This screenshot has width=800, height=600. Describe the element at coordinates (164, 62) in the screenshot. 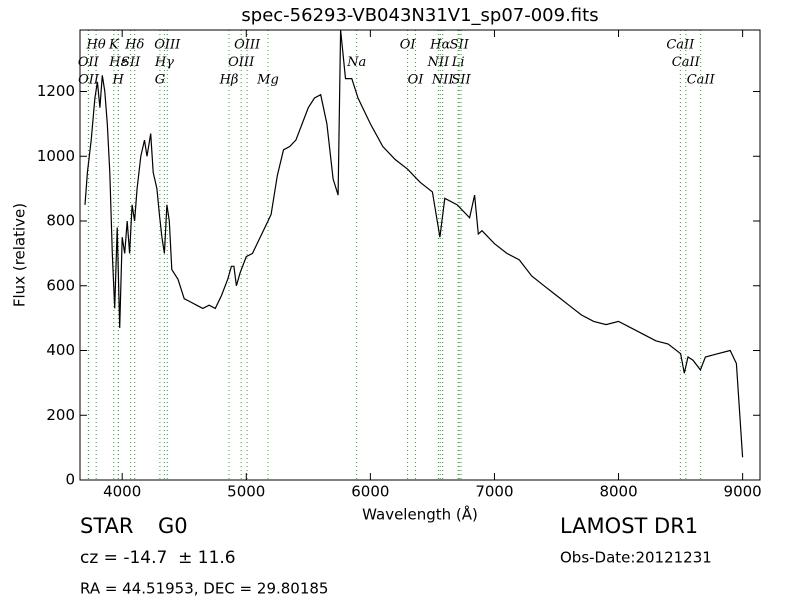

I see `spectral-line-label: Hγ` at that location.